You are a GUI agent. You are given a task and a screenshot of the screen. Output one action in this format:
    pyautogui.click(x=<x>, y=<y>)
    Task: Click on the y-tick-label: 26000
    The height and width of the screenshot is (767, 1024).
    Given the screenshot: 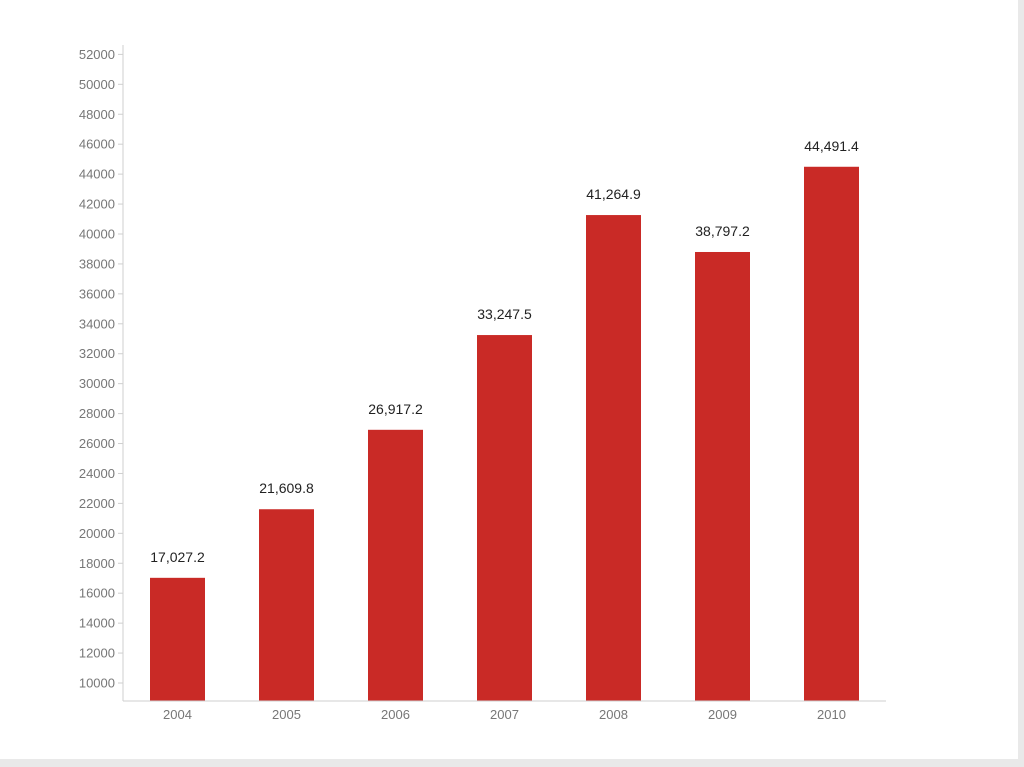 What is the action you would take?
    pyautogui.click(x=97, y=443)
    